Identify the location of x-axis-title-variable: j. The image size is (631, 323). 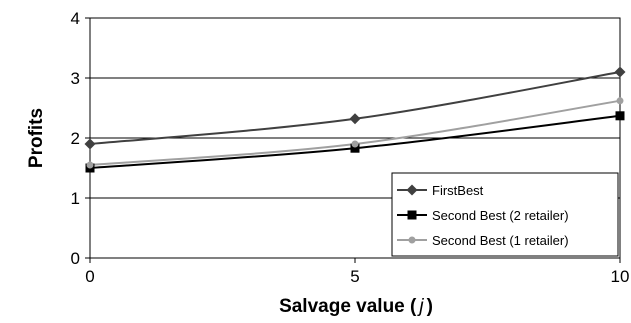
(420, 306).